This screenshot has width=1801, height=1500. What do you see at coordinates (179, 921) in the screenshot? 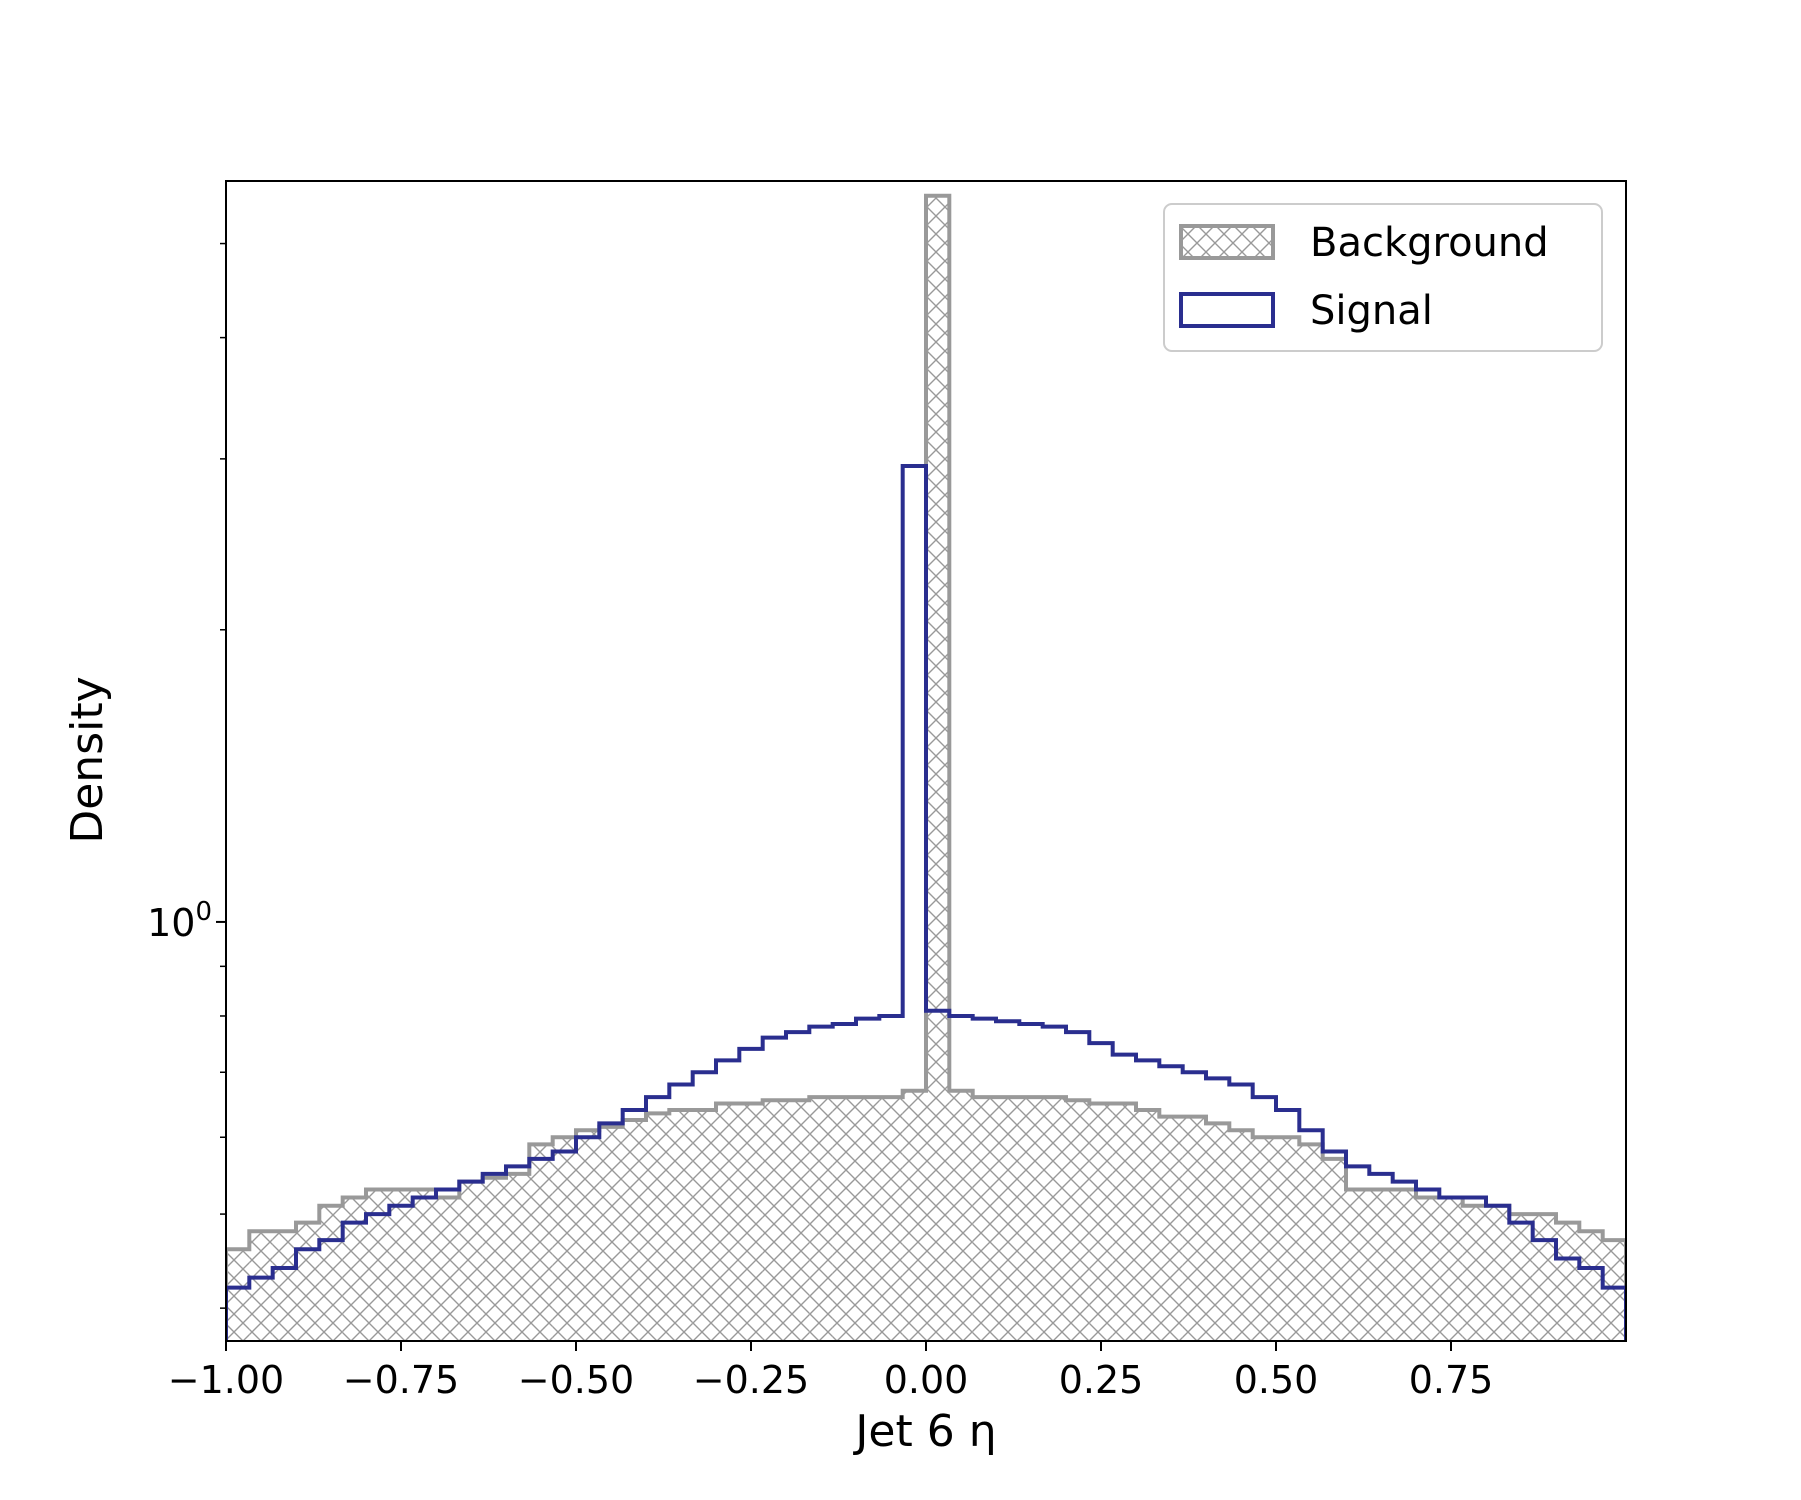
I see `y-tick-label: 100` at bounding box center [179, 921].